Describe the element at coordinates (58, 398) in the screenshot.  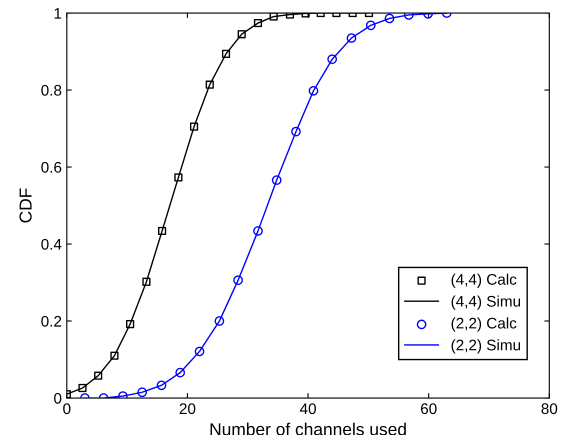
I see `y-tick-label: 0` at that location.